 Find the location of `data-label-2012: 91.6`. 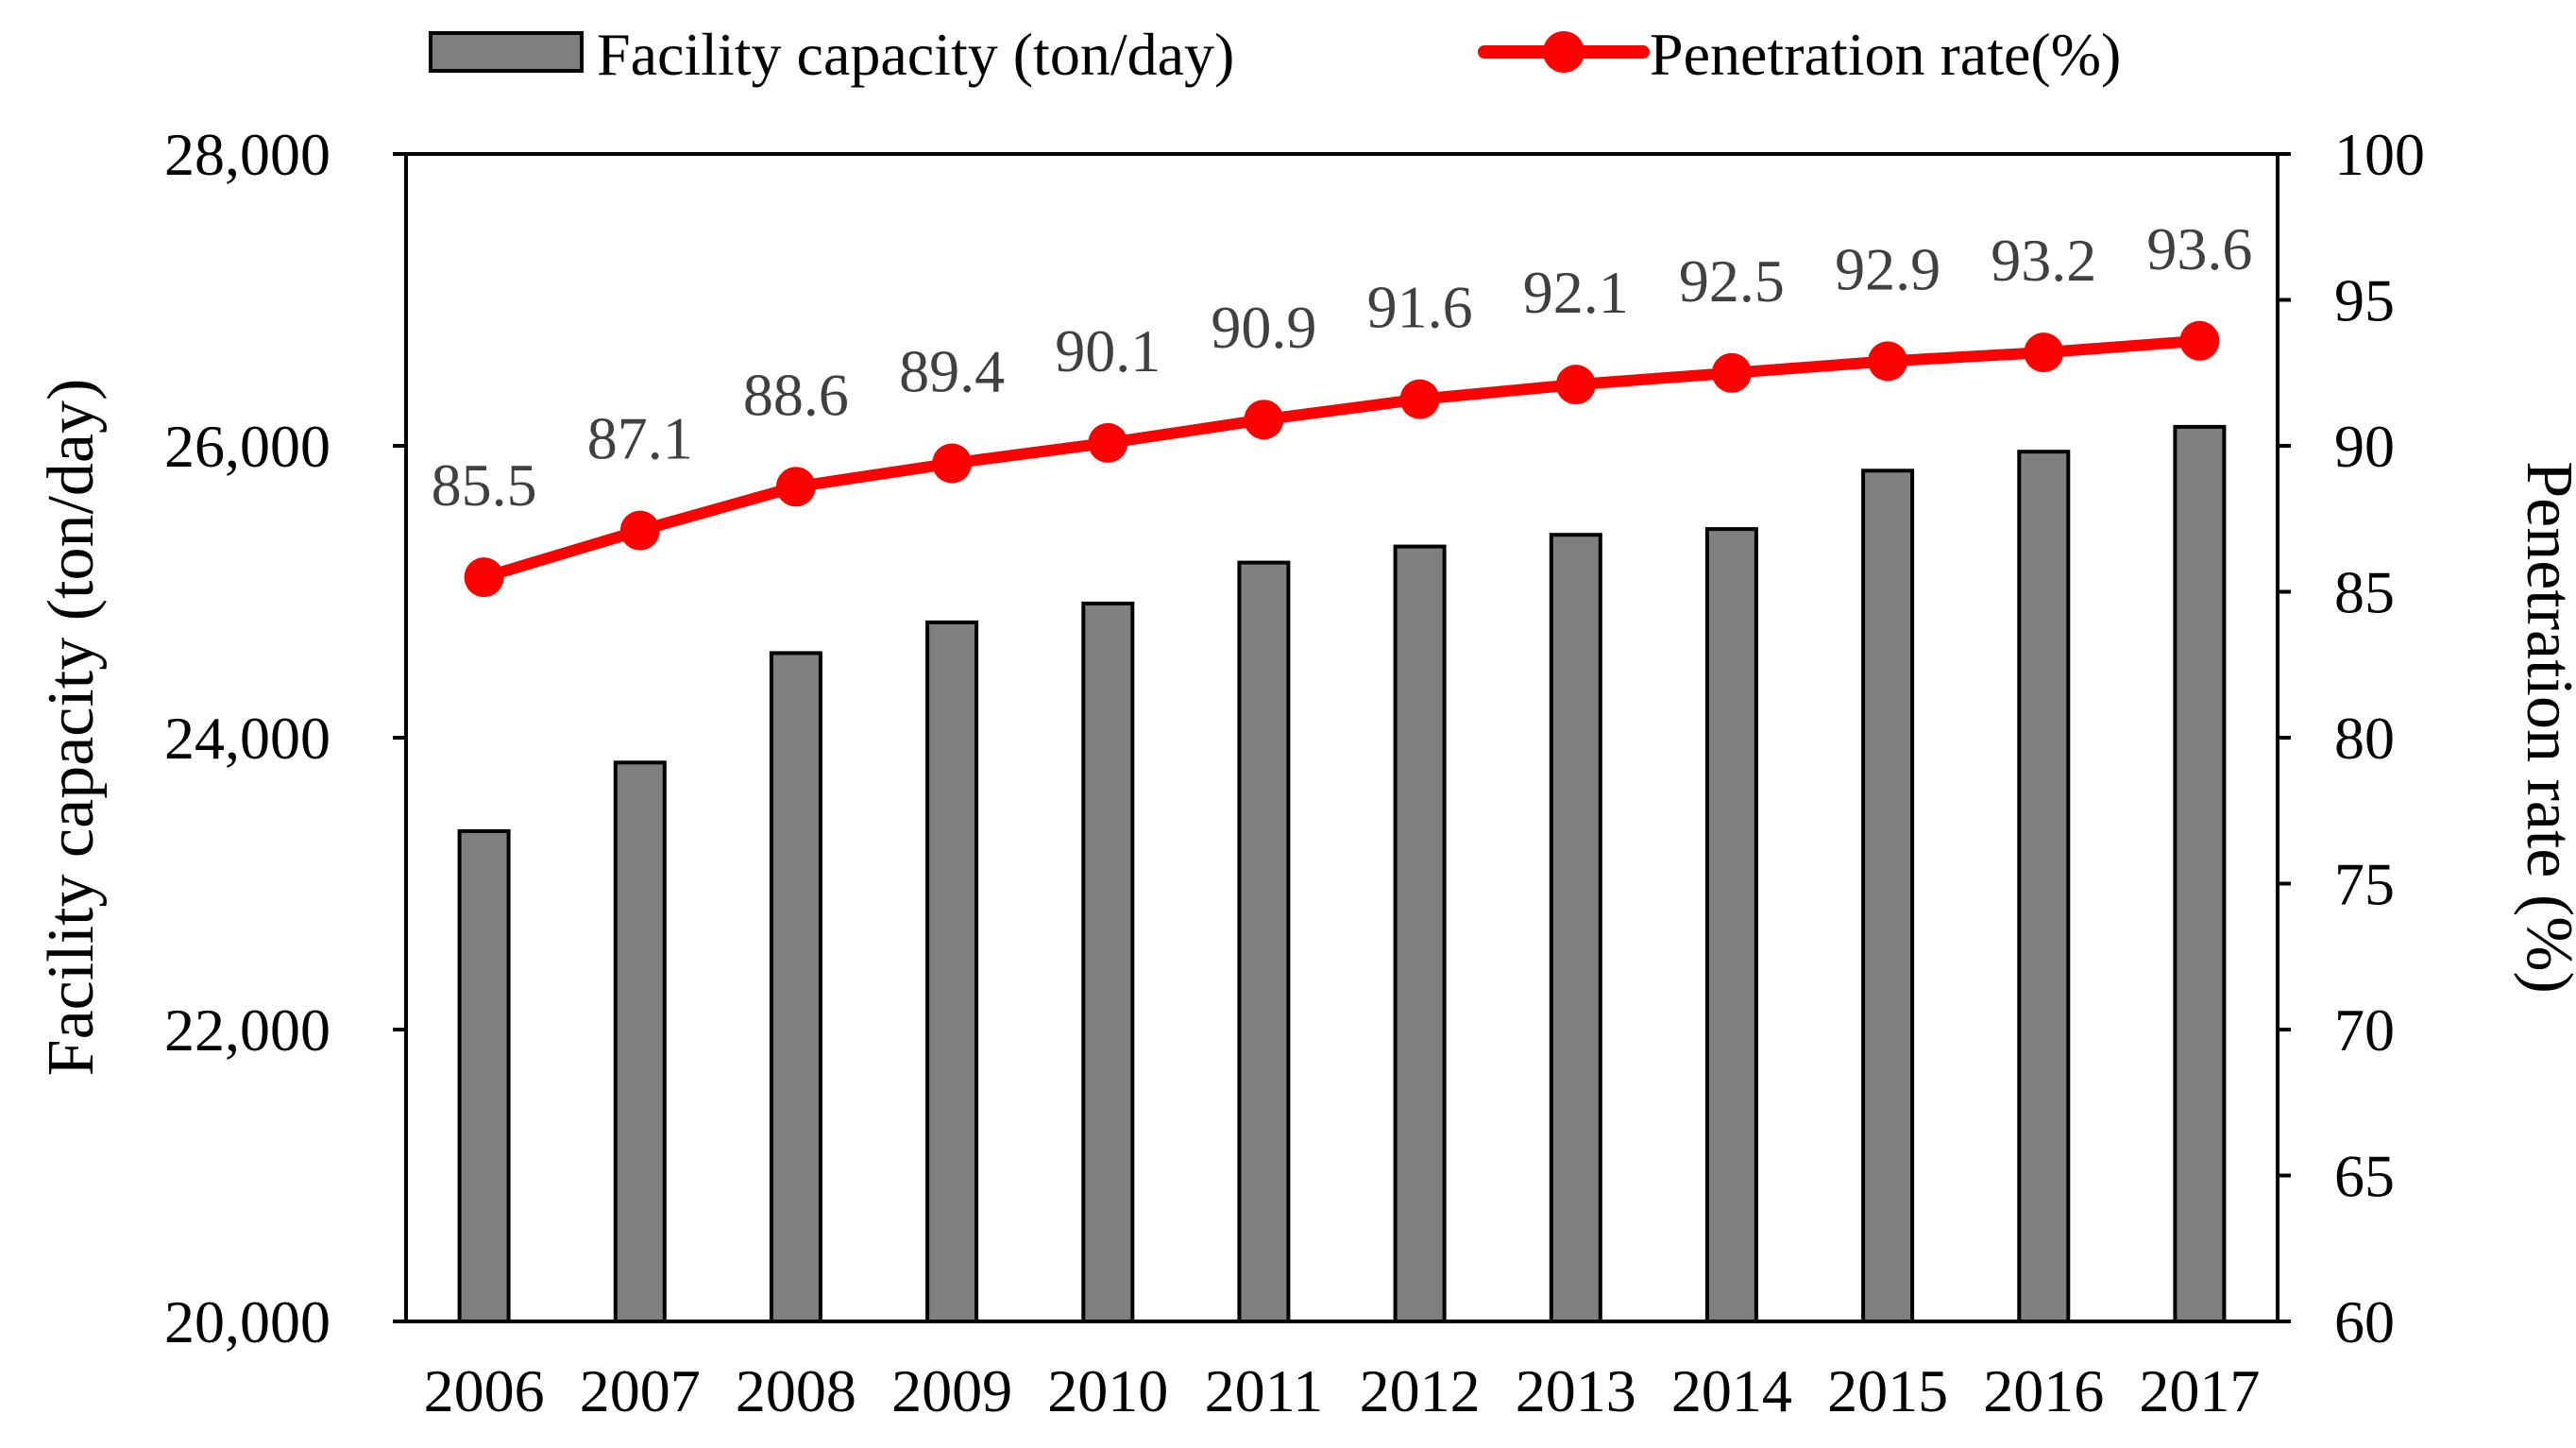

data-label-2012: 91.6 is located at coordinates (1420, 307).